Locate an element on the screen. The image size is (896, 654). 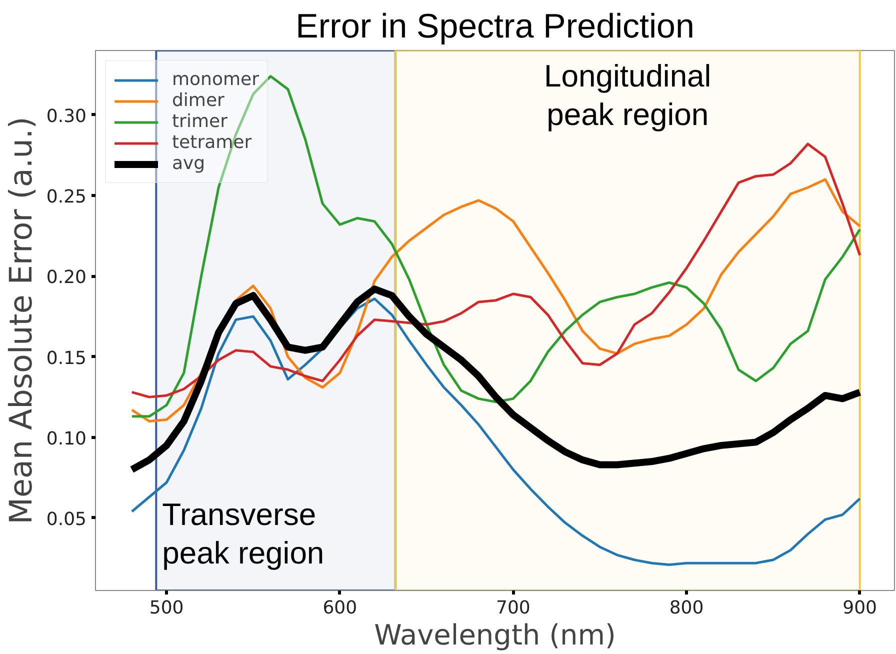
legend-label: monomer is located at coordinates (215, 79).